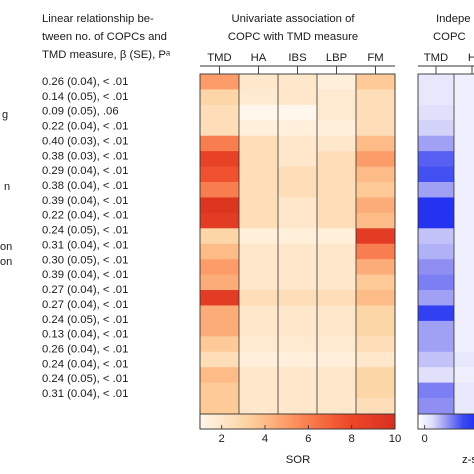 The image size is (474, 474). What do you see at coordinates (352, 439) in the screenshot?
I see `colorbar-sor-tick-label: 8` at bounding box center [352, 439].